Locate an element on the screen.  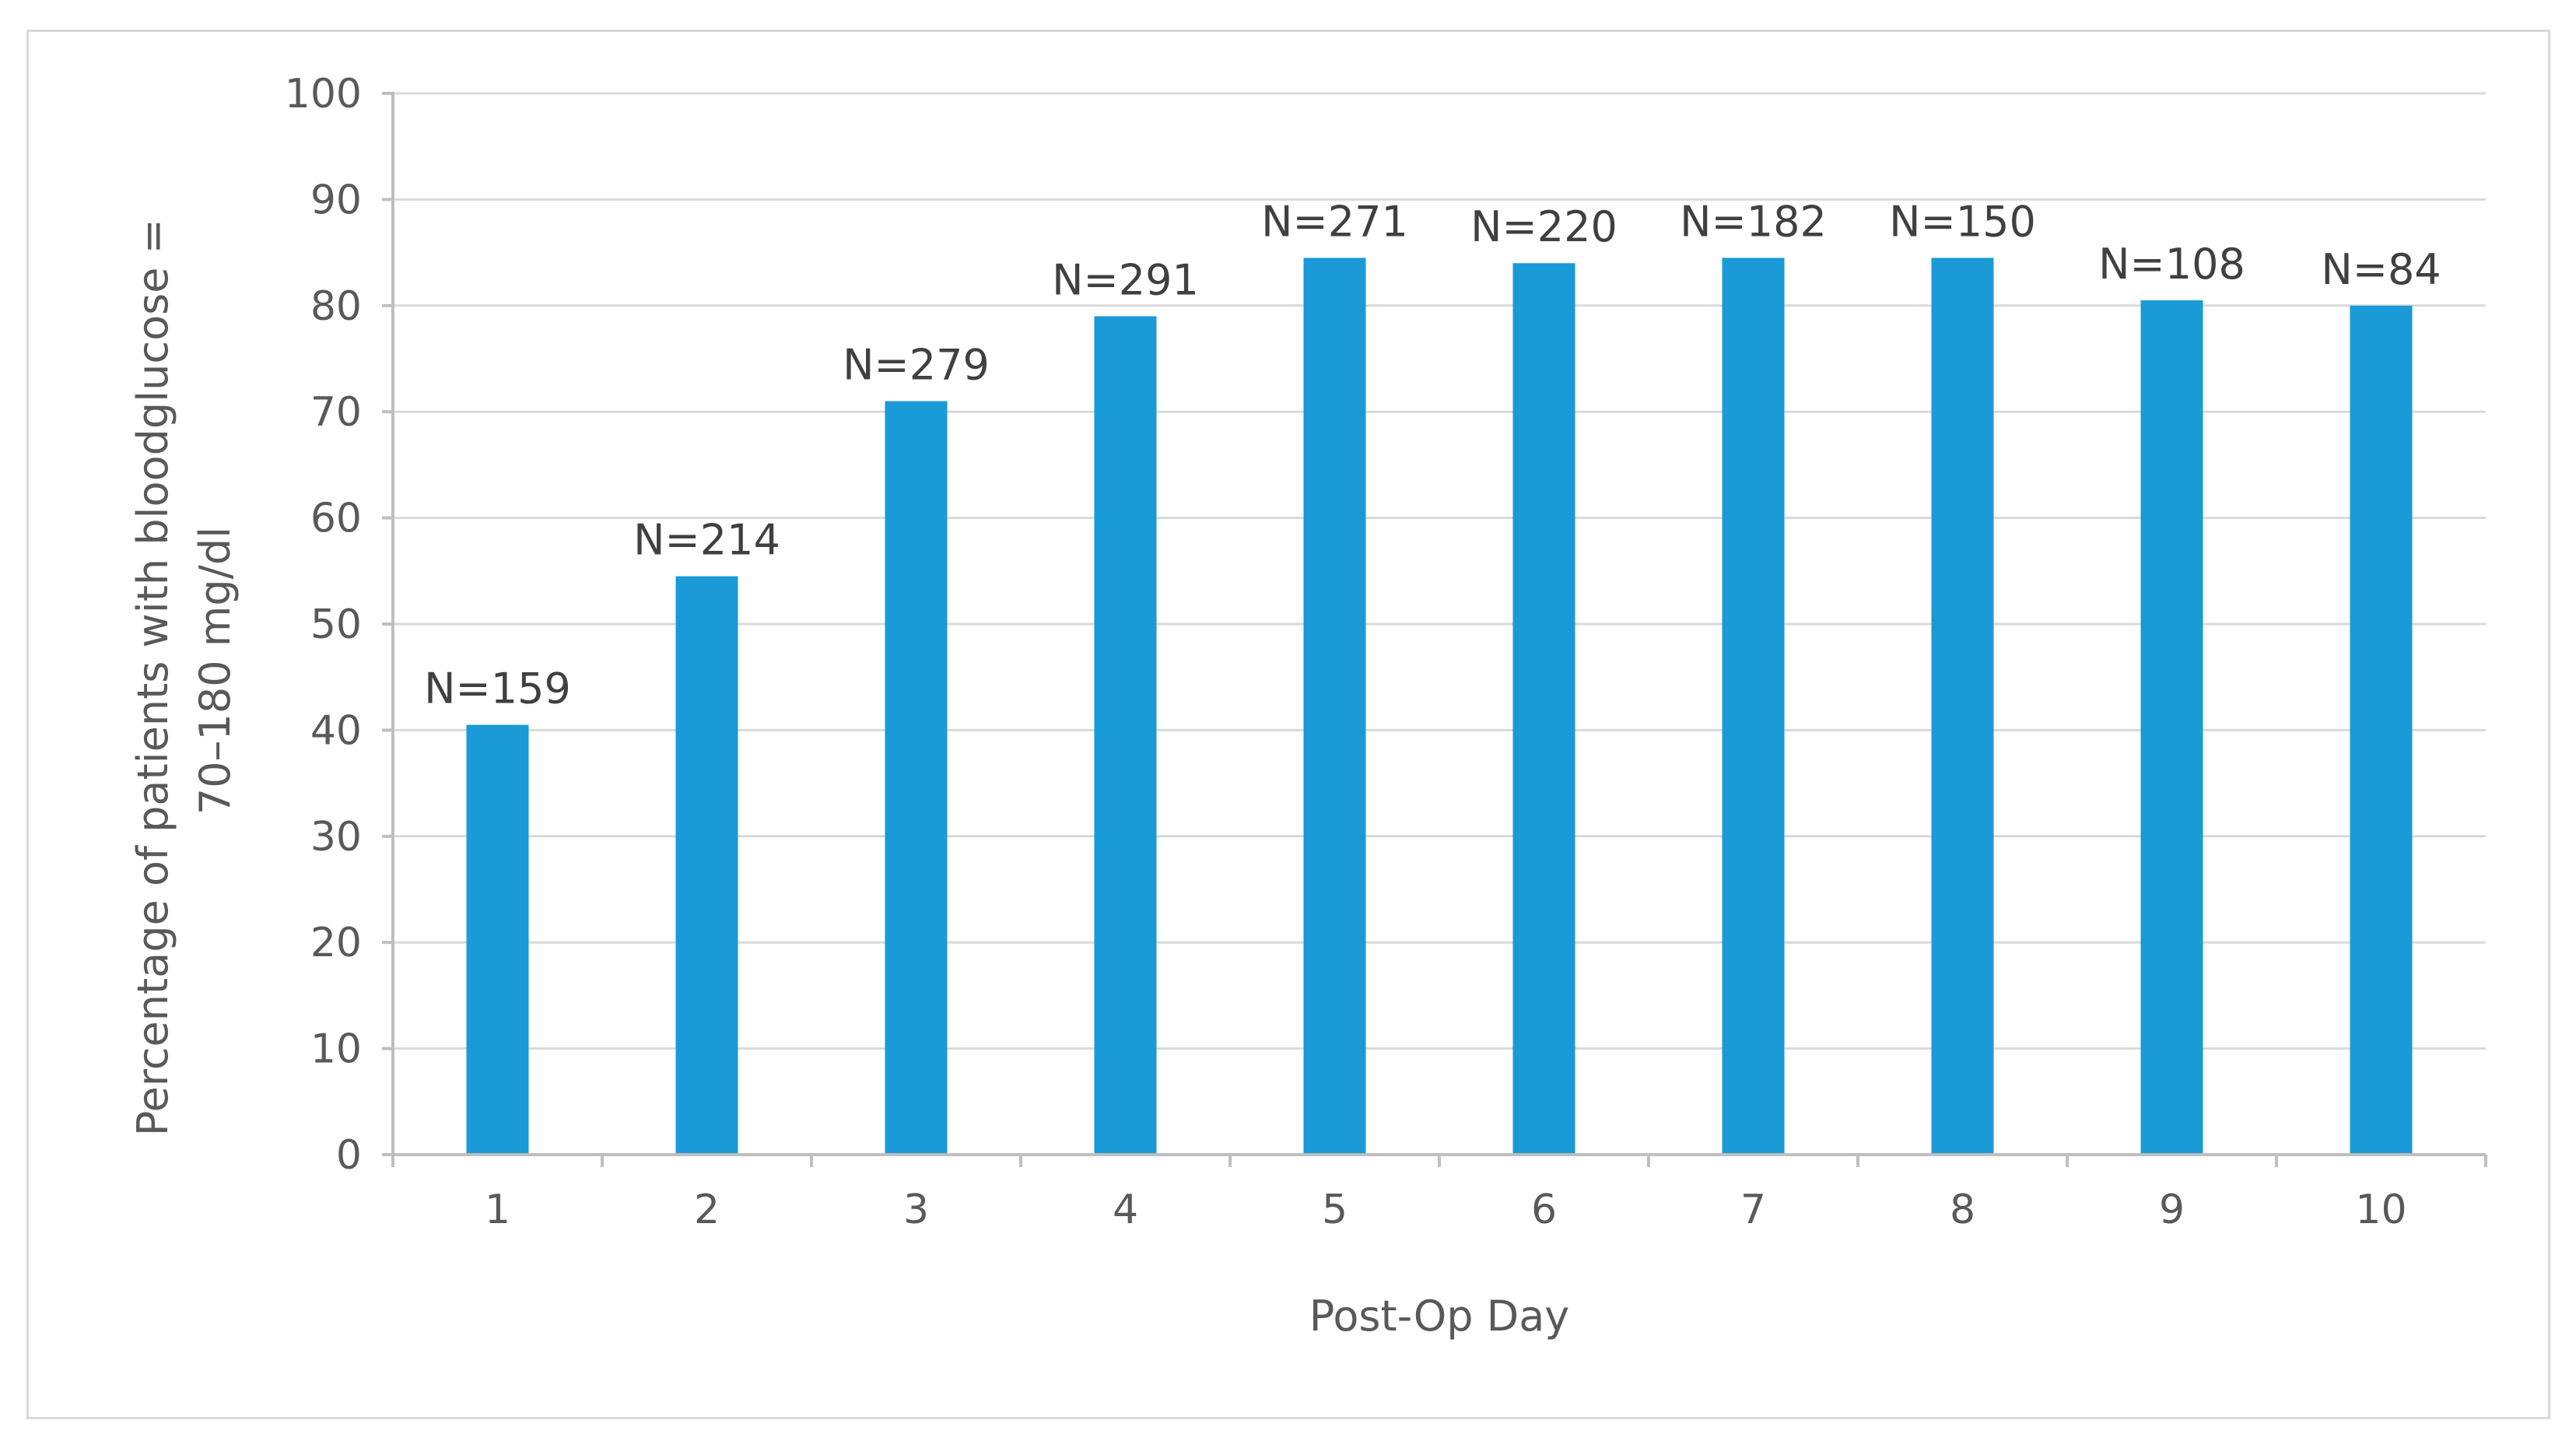
x-tick-label: 10 is located at coordinates (2380, 1210).